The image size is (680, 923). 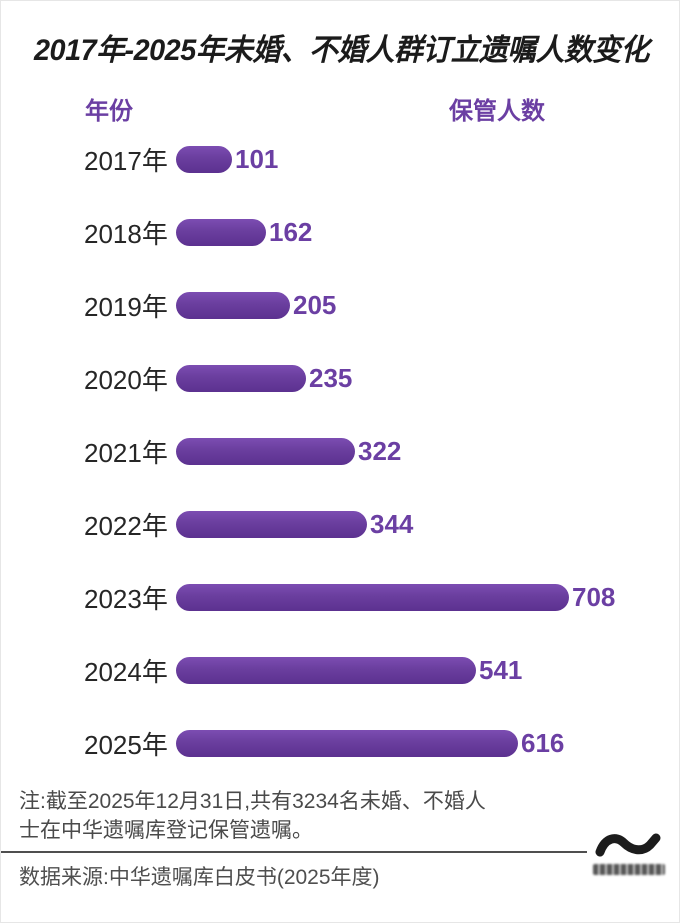 I want to click on value-label: 616, so click(x=543, y=742).